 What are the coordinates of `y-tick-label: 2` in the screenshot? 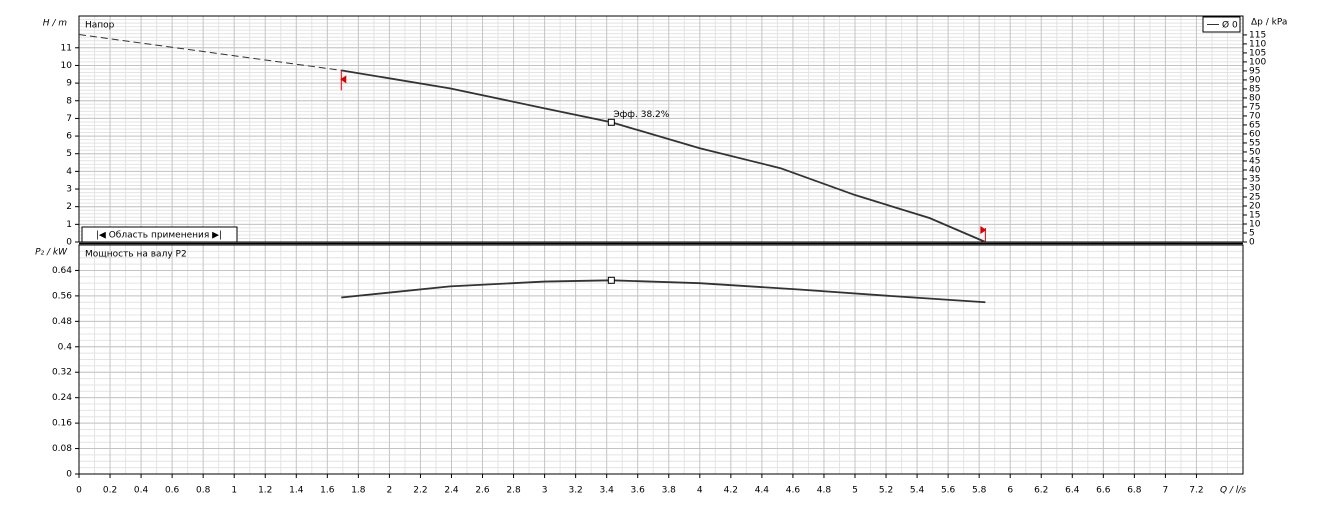 It's located at (69, 207).